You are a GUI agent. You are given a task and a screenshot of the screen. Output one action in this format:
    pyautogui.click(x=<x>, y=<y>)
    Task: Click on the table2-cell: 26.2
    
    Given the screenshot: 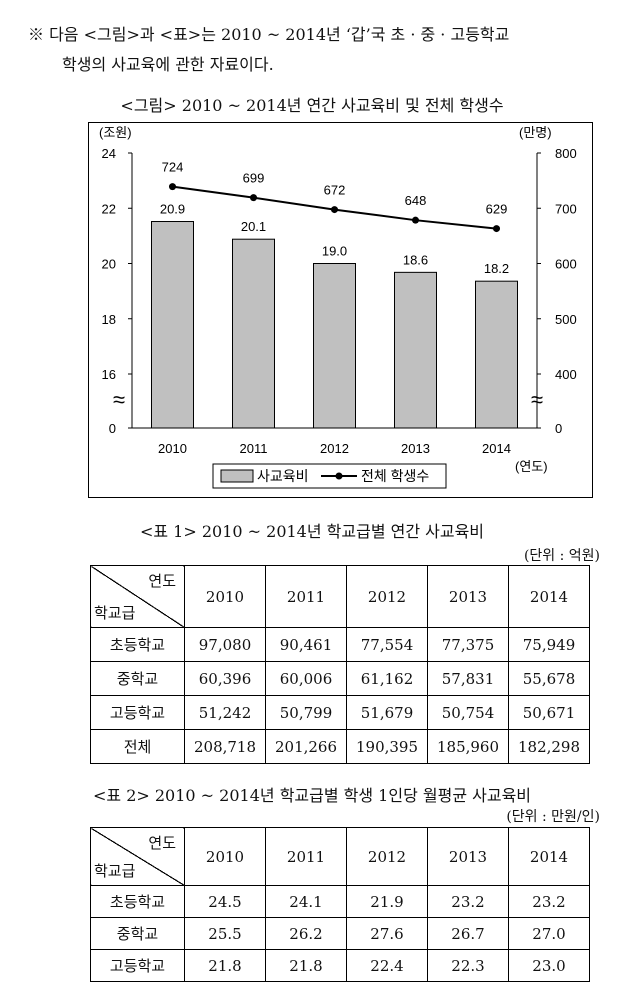 What is the action you would take?
    pyautogui.click(x=306, y=933)
    